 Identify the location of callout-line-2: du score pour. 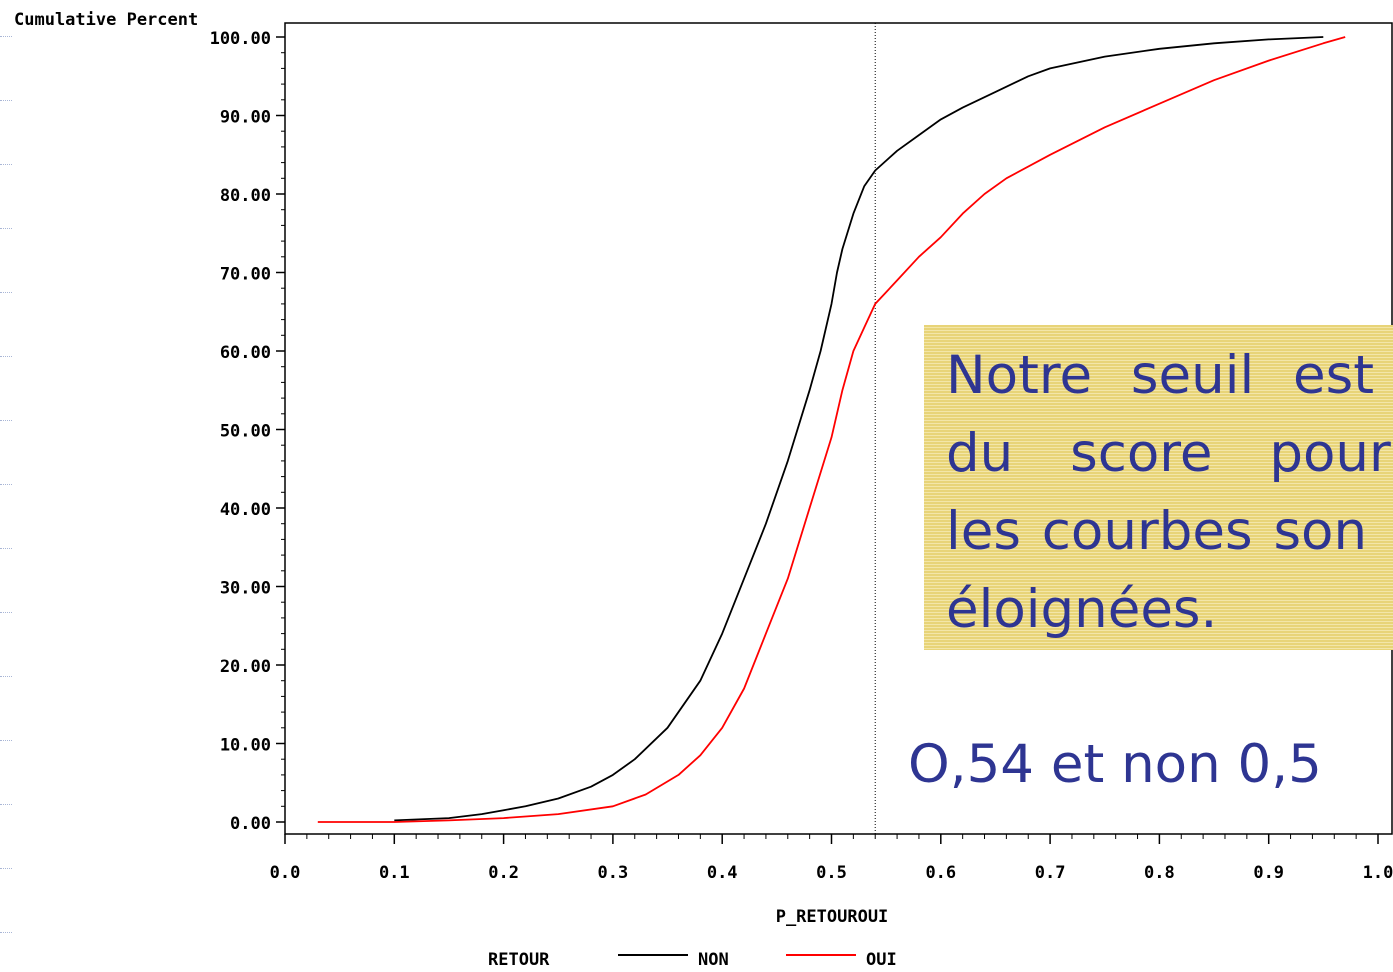
(1168, 453).